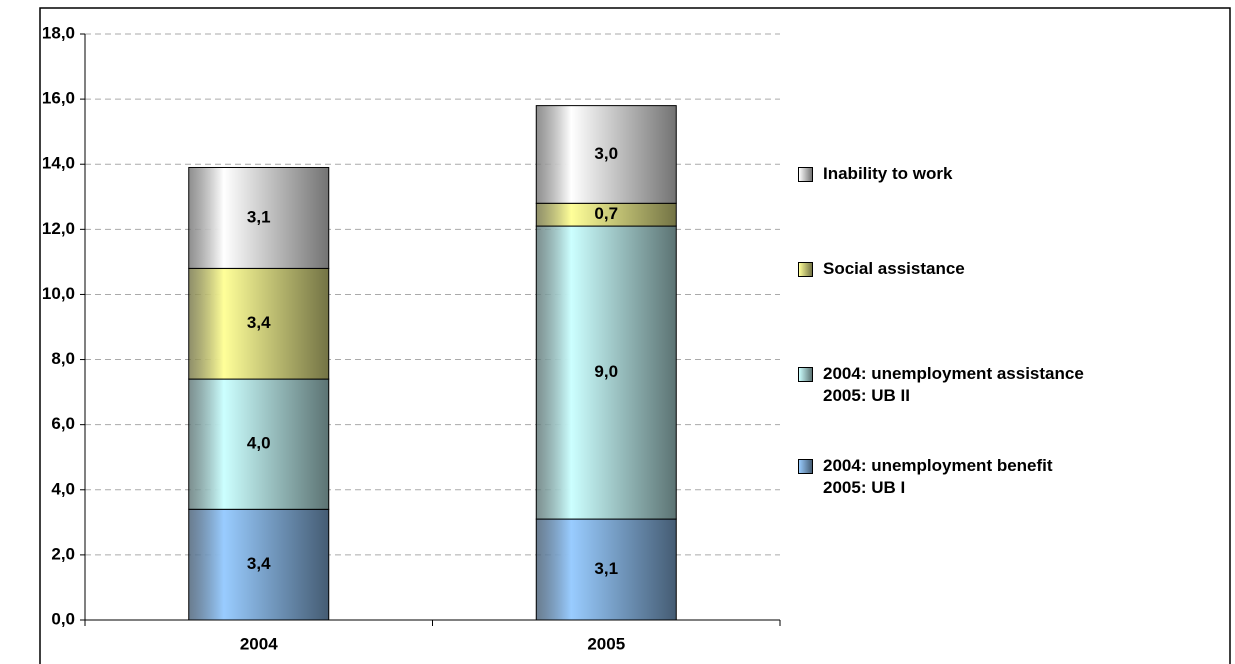  I want to click on value-label: 0,7, so click(606, 213).